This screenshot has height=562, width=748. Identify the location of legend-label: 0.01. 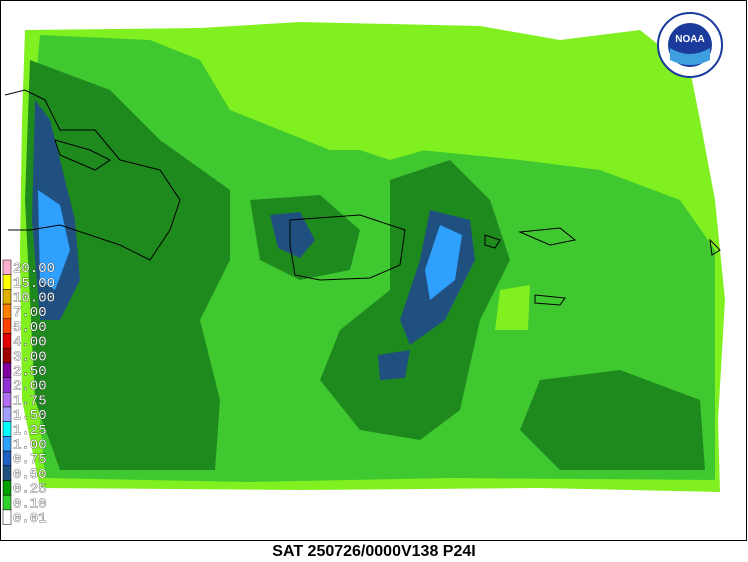
(30, 519).